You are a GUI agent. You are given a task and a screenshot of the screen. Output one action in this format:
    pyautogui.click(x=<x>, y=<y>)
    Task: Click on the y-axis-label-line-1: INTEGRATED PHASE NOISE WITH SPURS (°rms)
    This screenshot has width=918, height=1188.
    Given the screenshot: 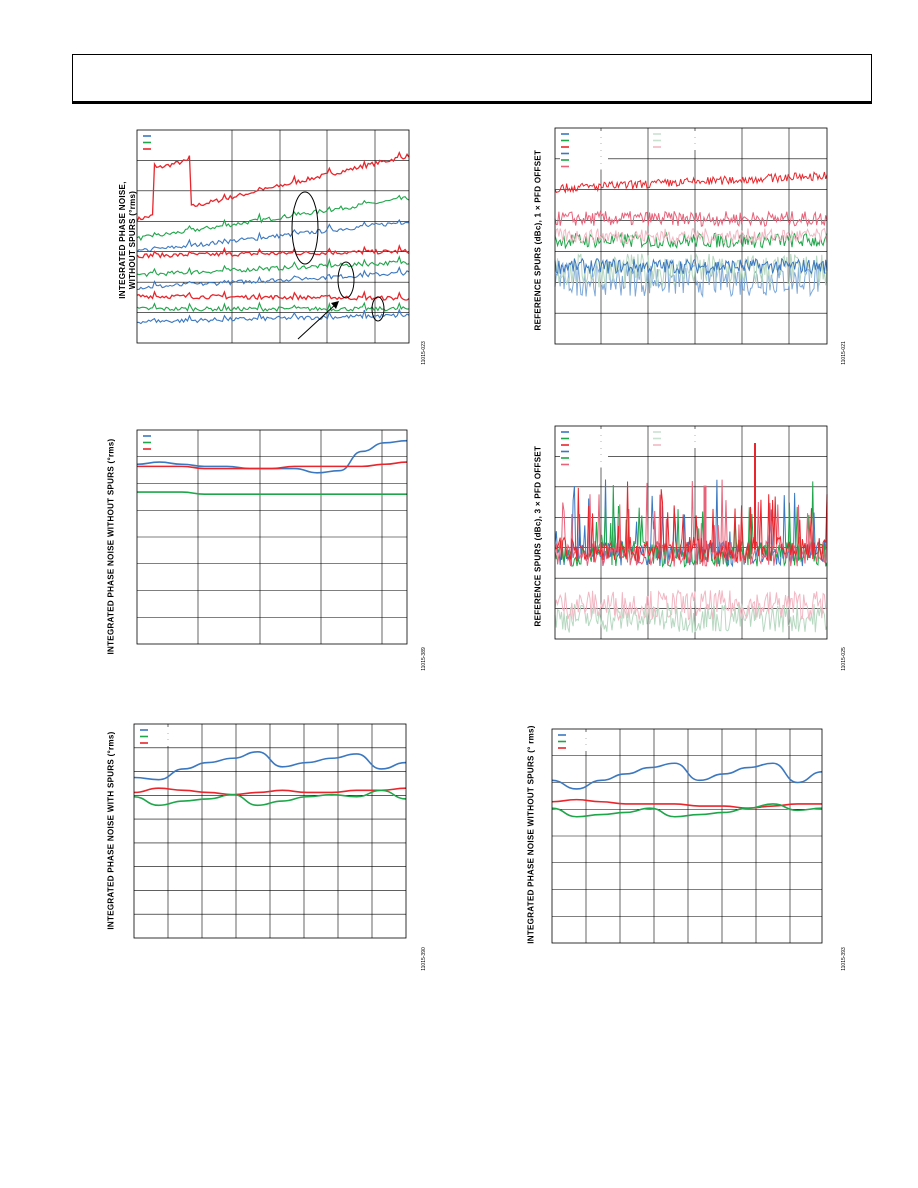 What is the action you would take?
    pyautogui.click(x=111, y=830)
    